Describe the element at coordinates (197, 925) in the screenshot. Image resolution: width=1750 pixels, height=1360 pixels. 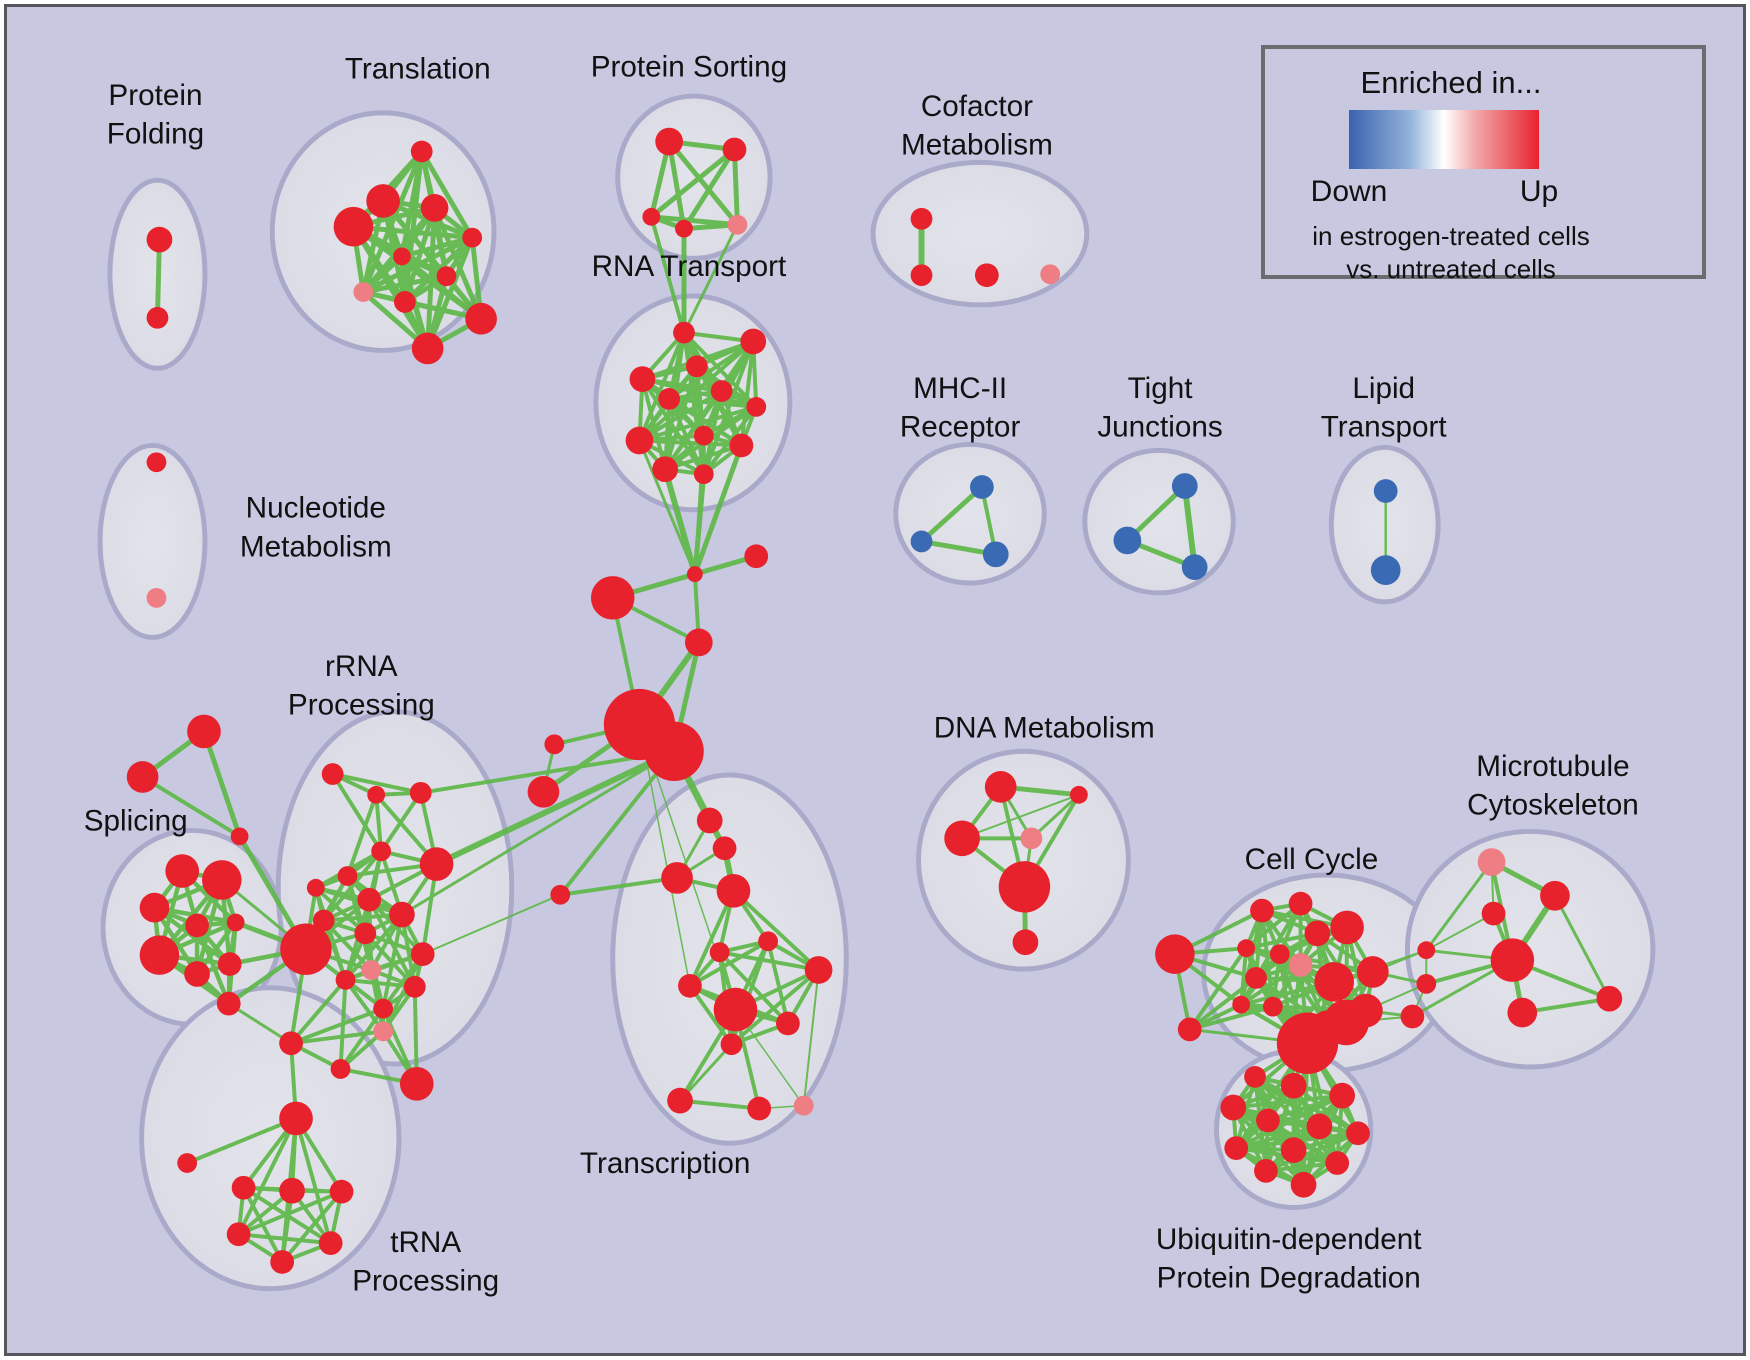
I see `node-sp4` at that location.